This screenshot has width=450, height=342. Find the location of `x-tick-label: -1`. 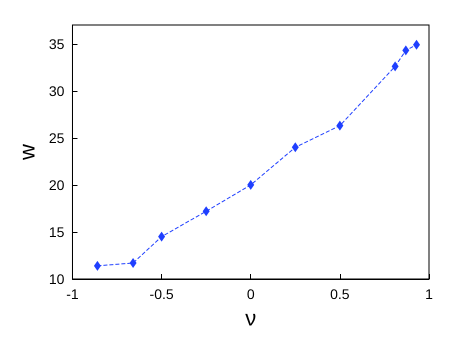

x-tick-label: -1 is located at coordinates (72, 294).